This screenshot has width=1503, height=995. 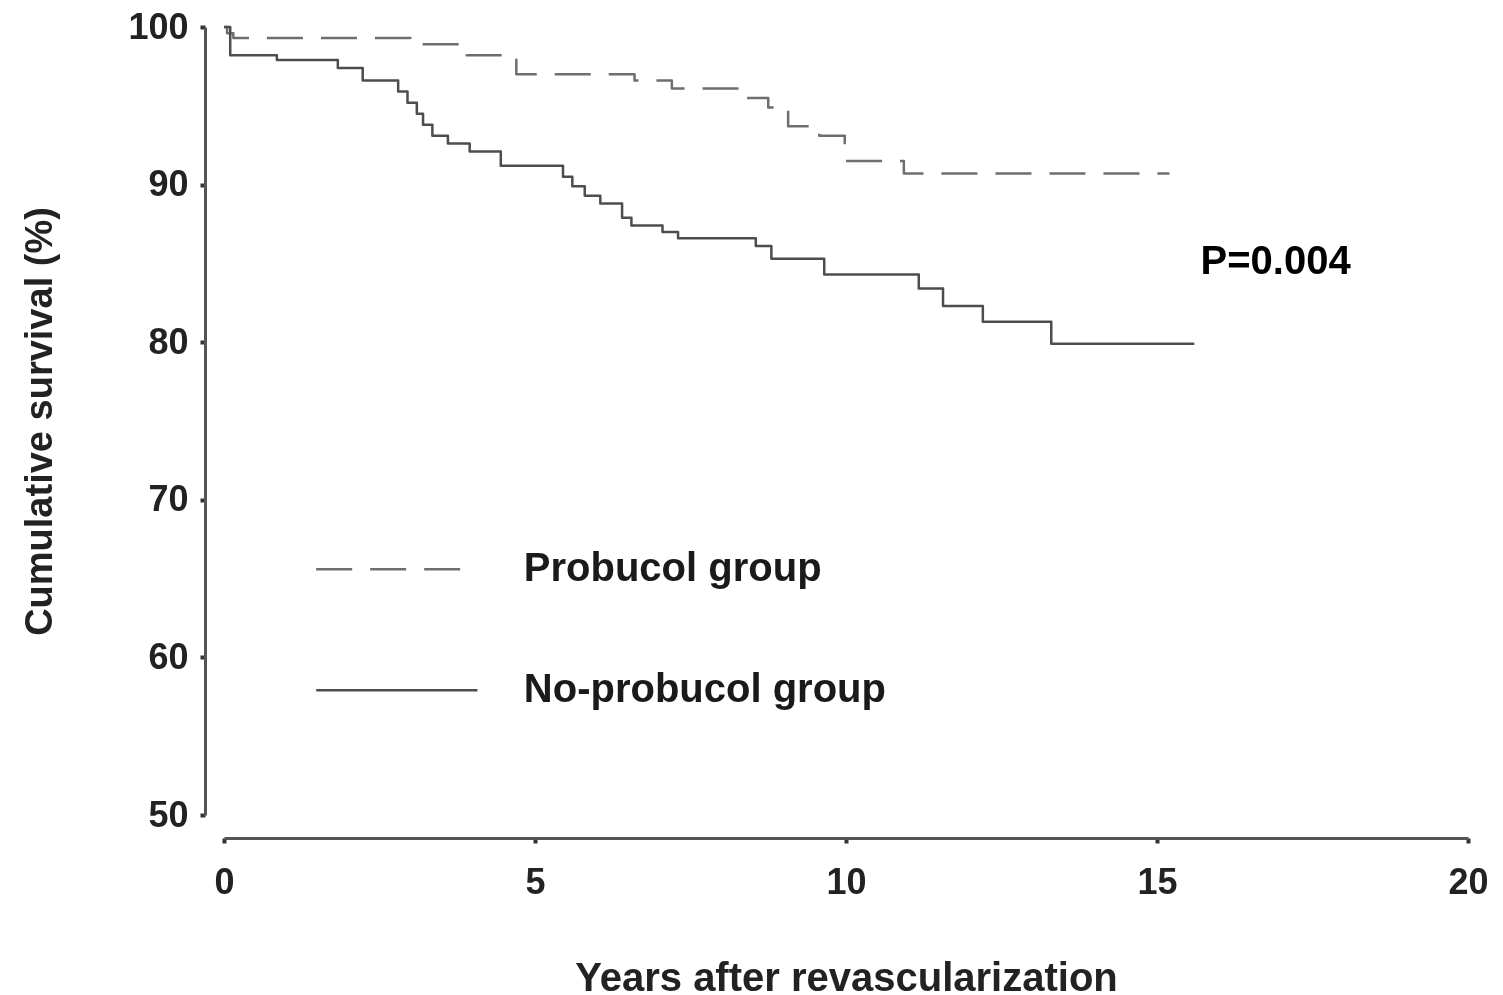 I want to click on x-tick-label: 10, so click(x=846, y=881).